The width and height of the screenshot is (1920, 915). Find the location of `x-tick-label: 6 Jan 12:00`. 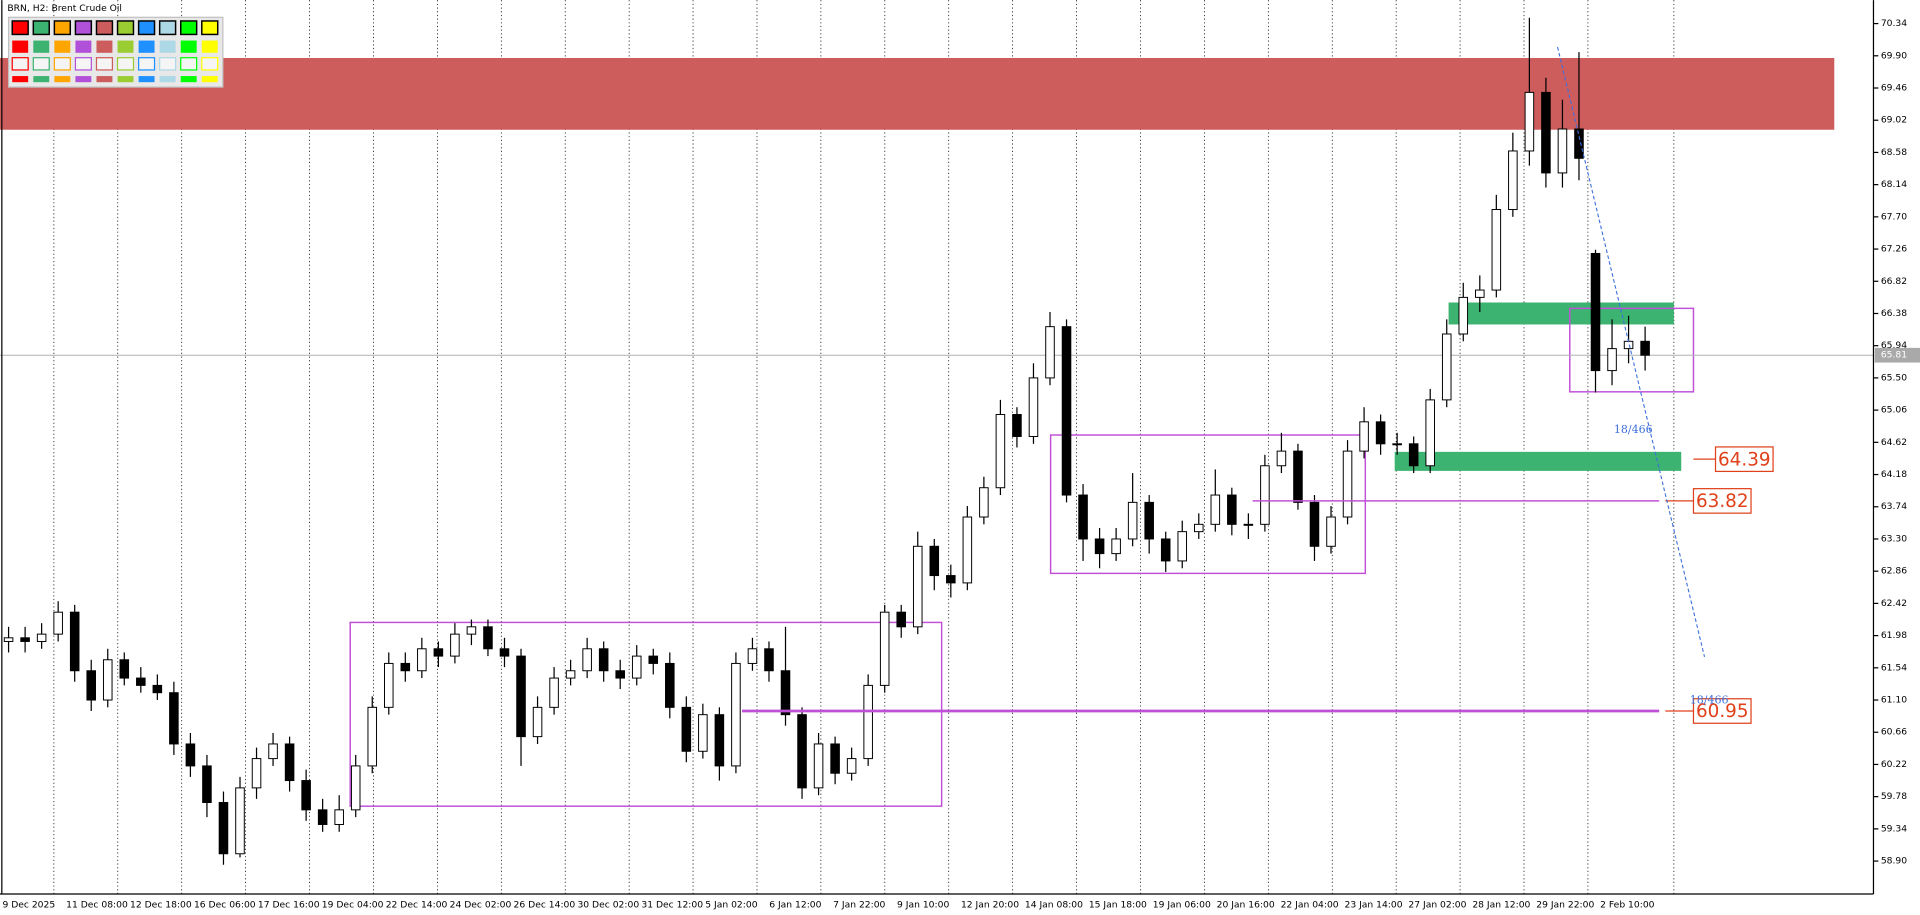

x-tick-label: 6 Jan 12:00 is located at coordinates (795, 905).